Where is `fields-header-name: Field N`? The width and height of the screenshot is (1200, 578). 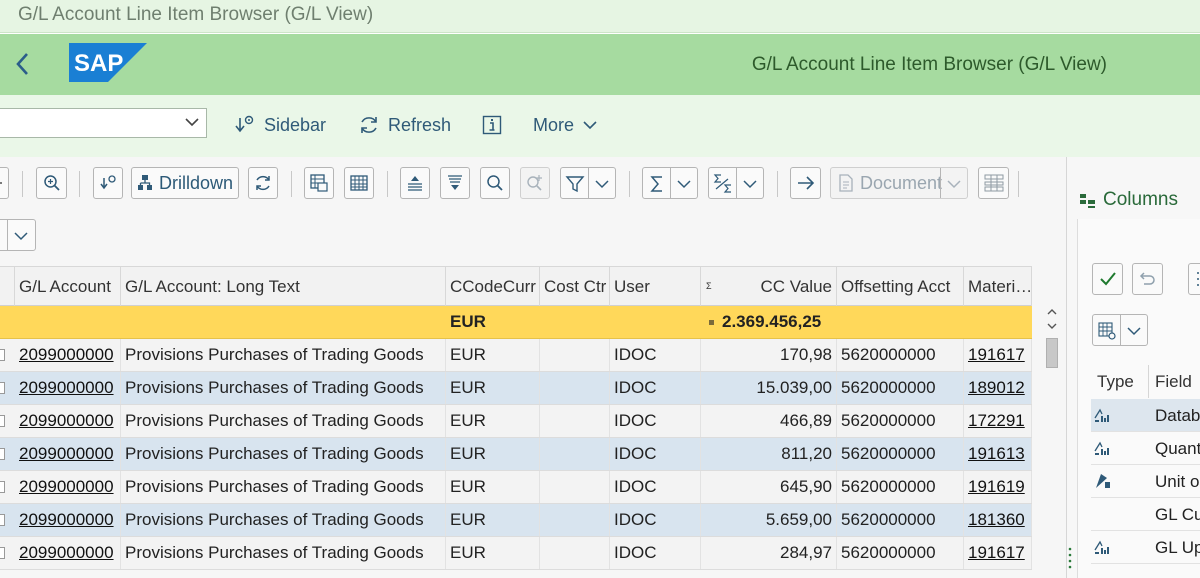 fields-header-name: Field N is located at coordinates (1174, 394).